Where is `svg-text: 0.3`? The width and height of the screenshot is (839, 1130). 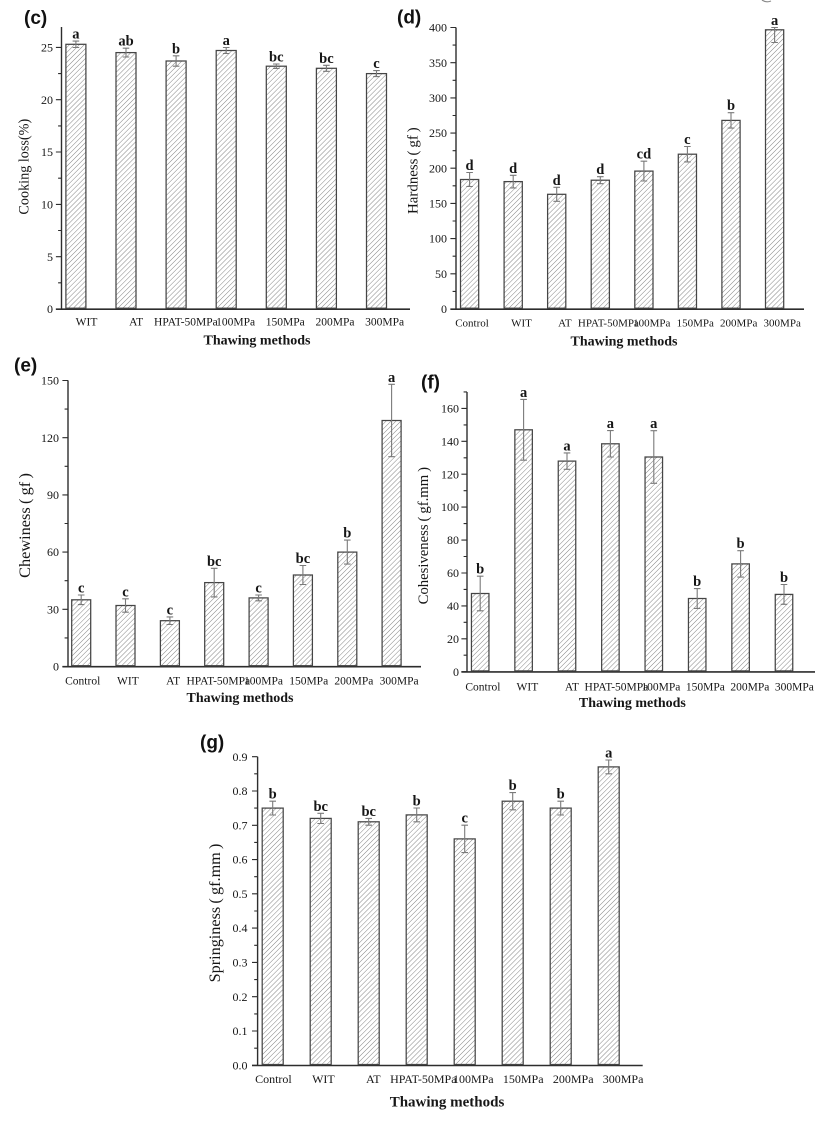
svg-text: 0.3 is located at coordinates (240, 963).